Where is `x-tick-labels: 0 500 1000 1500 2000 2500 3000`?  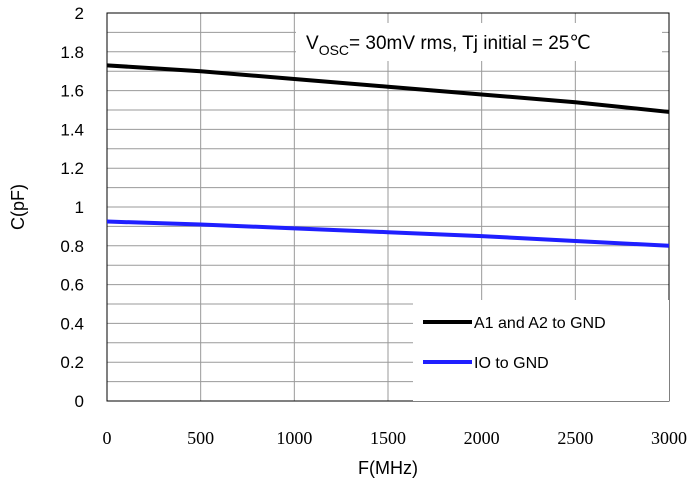 x-tick-labels: 0 500 1000 1500 2000 2500 3000 is located at coordinates (395, 438).